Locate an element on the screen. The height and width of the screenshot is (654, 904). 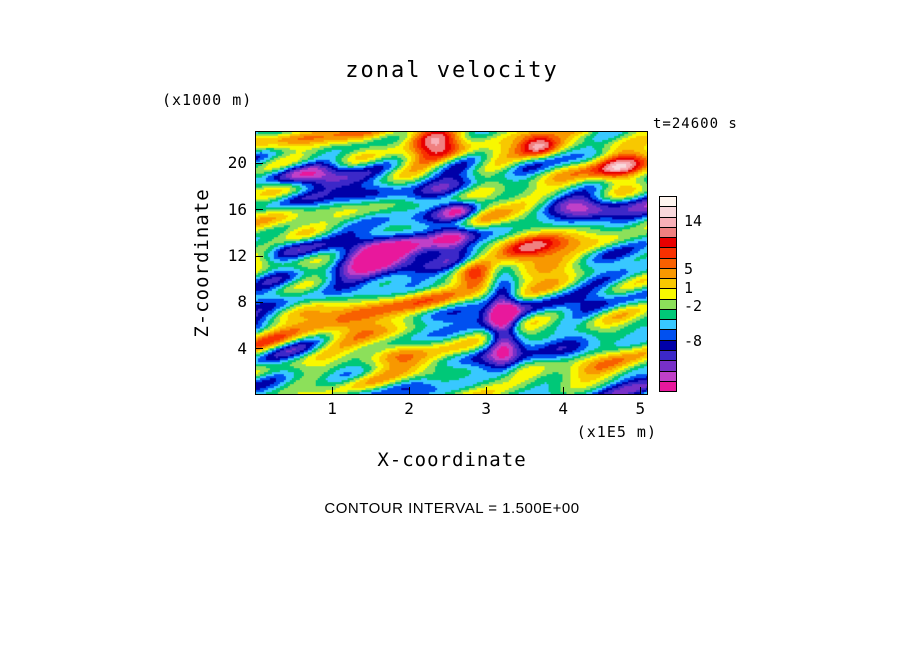
x-tick-label: 1 is located at coordinates (332, 408).